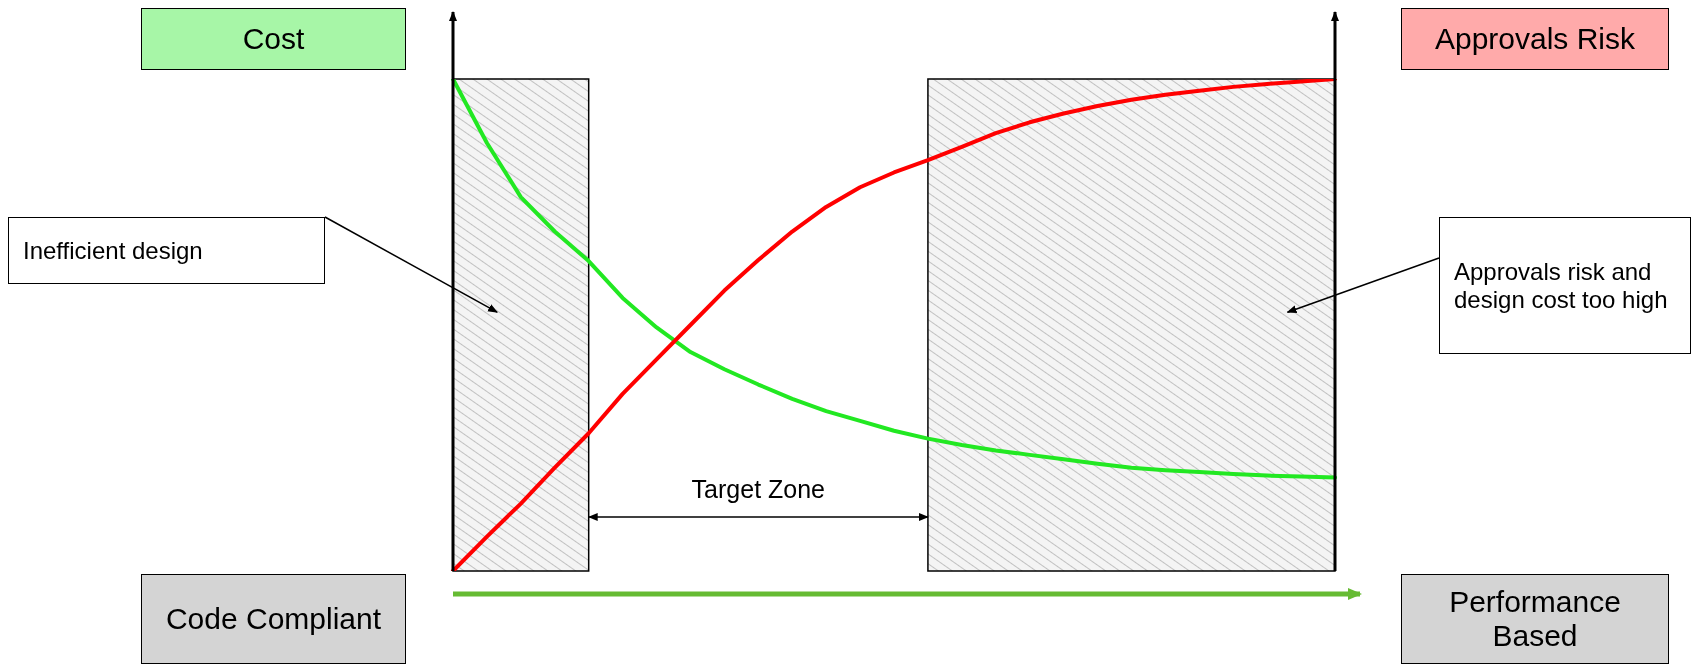 This screenshot has height=668, width=1699. I want to click on text: Code Compliant, so click(273, 619).